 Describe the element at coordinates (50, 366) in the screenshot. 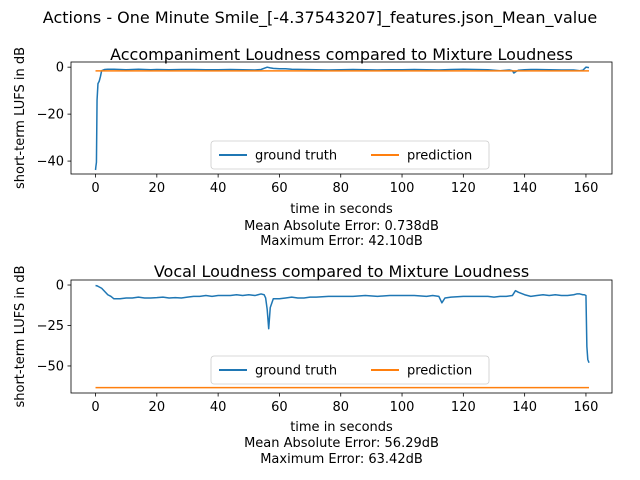

I see `y-tick-label: −50` at that location.